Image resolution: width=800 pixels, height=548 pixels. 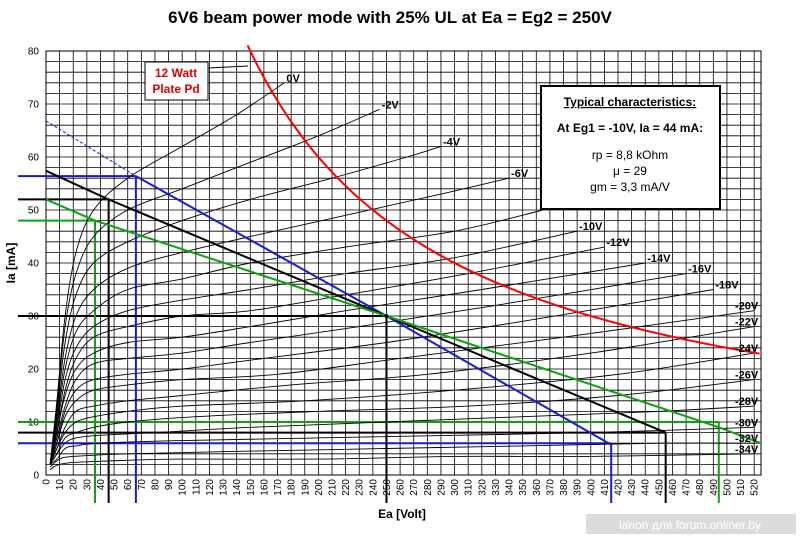 I want to click on x-tick-label: 90, so click(x=169, y=485).